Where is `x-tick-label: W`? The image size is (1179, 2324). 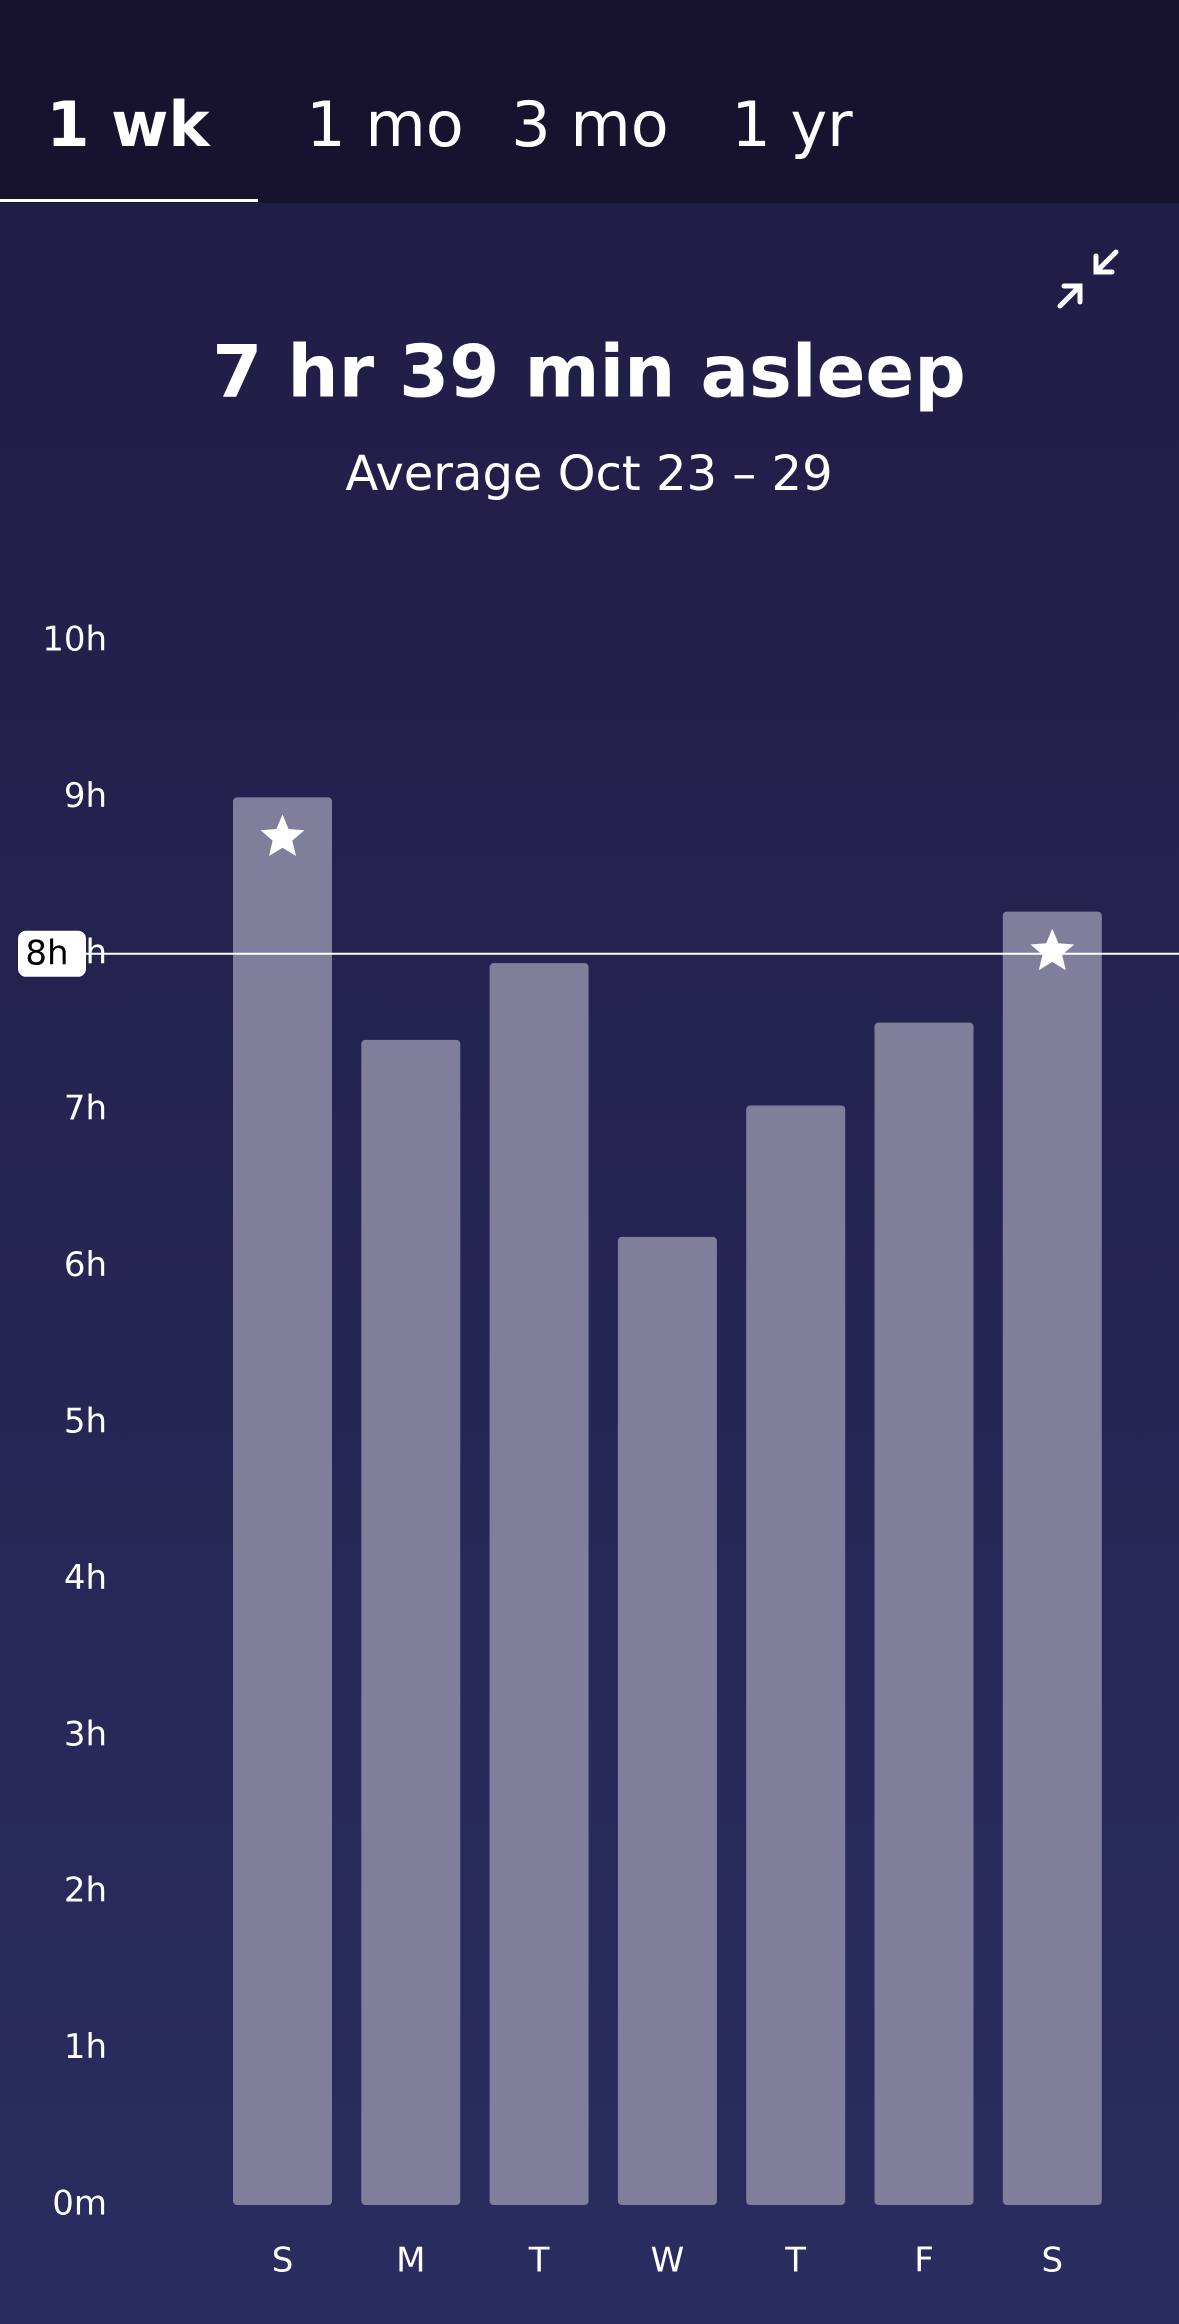
x-tick-label: W is located at coordinates (668, 2261).